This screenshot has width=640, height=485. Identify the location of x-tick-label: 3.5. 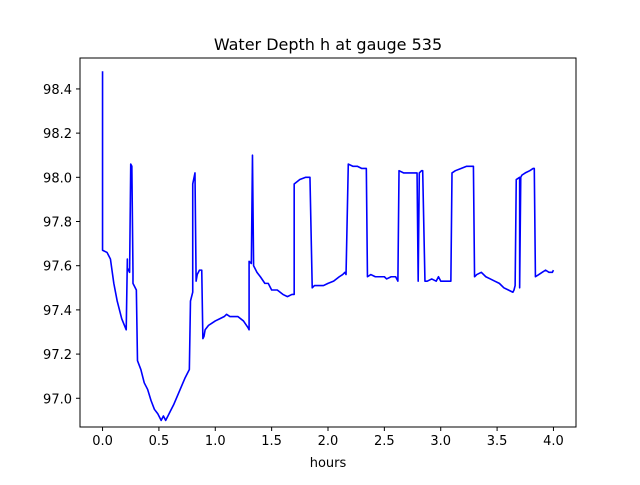
(497, 441).